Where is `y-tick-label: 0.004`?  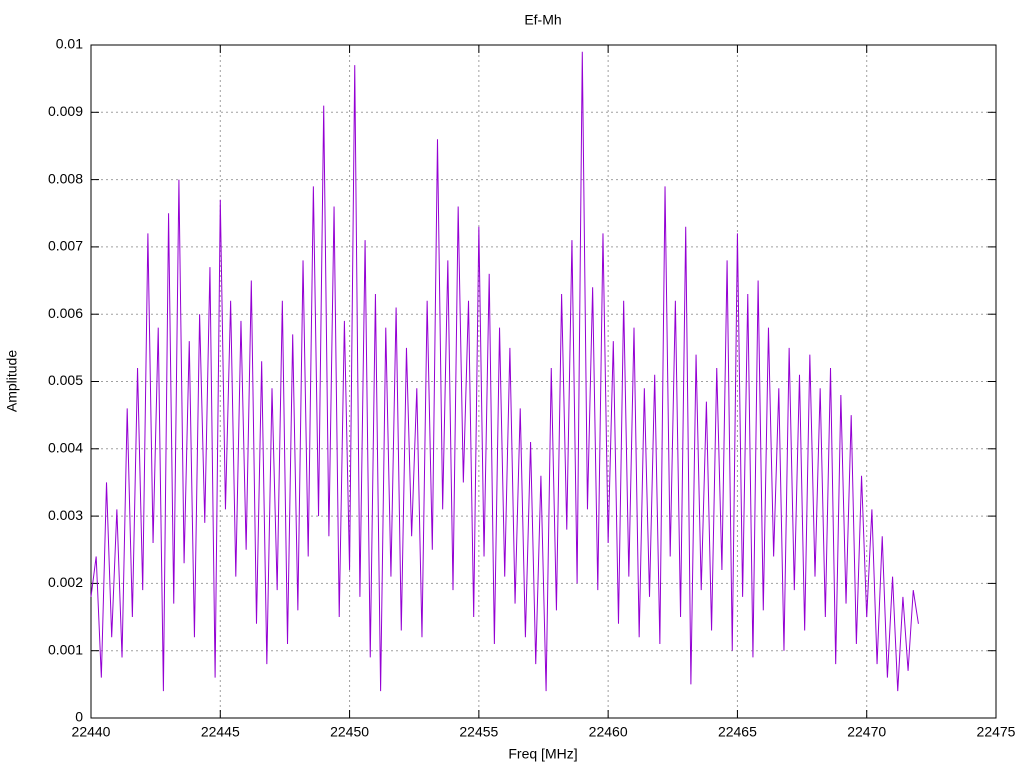 y-tick-label: 0.004 is located at coordinates (65, 448).